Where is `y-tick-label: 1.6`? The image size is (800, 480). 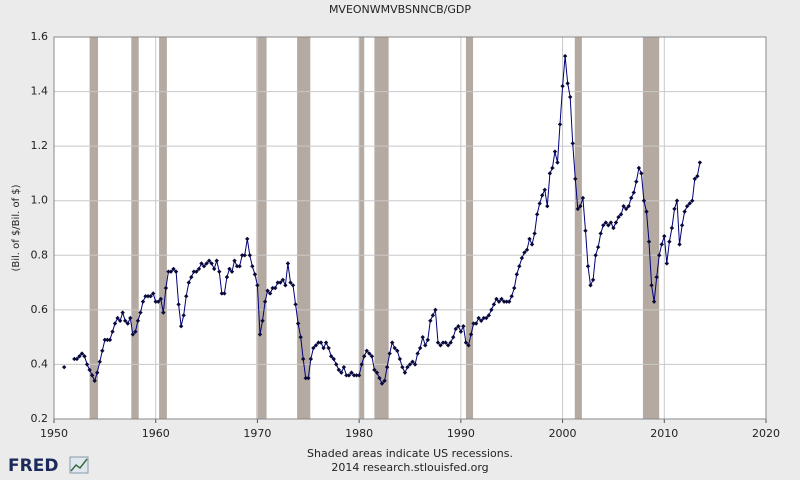 y-tick-label: 1.6 is located at coordinates (40, 36).